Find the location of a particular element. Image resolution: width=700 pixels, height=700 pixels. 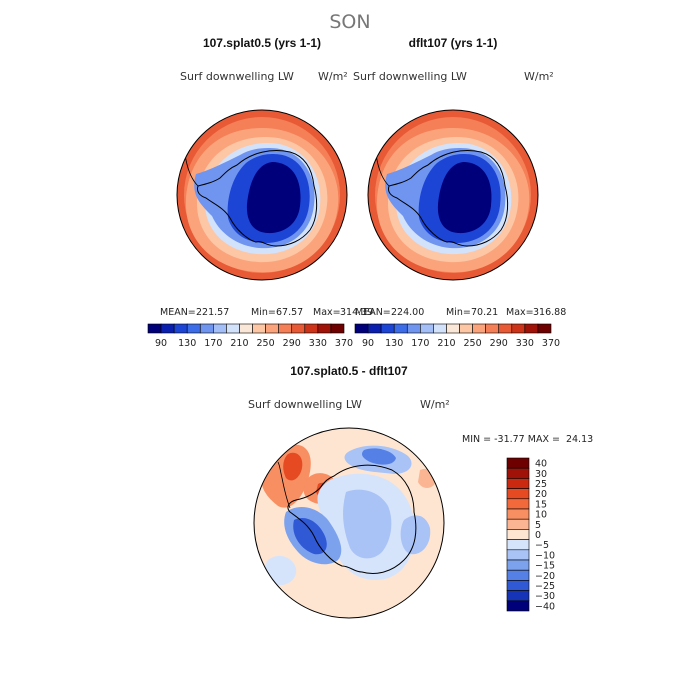

colorbar-tick-label: 330 is located at coordinates (525, 343).